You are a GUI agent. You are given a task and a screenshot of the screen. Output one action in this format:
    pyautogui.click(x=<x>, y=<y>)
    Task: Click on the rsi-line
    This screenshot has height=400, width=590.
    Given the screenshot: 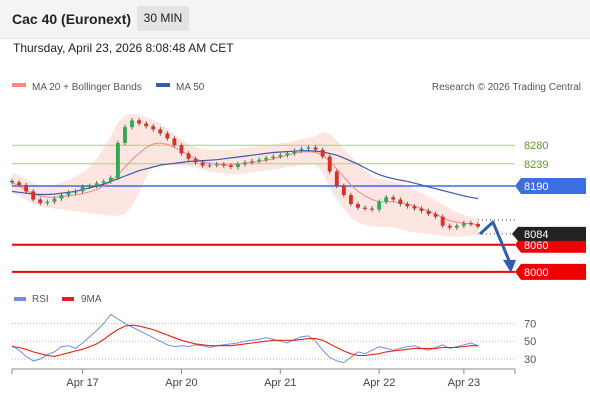 What is the action you would take?
    pyautogui.click(x=245, y=338)
    